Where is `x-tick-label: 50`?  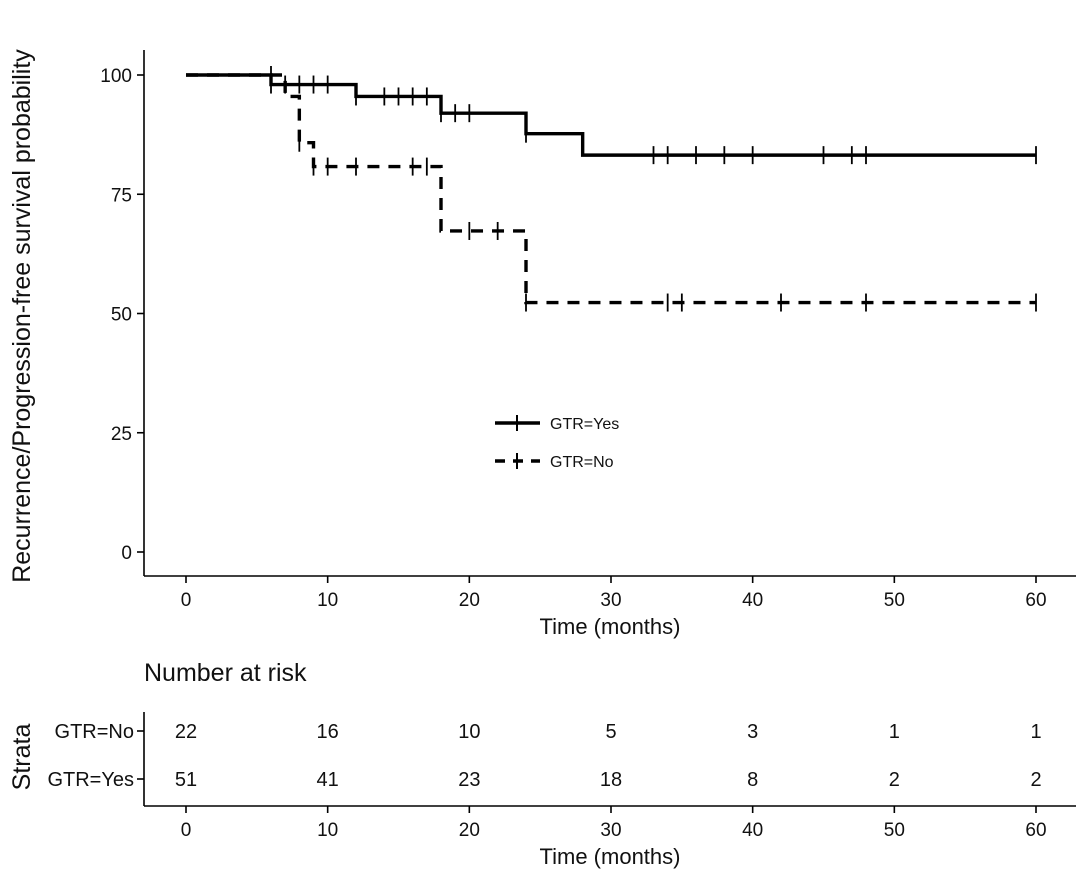 x-tick-label: 50 is located at coordinates (894, 600).